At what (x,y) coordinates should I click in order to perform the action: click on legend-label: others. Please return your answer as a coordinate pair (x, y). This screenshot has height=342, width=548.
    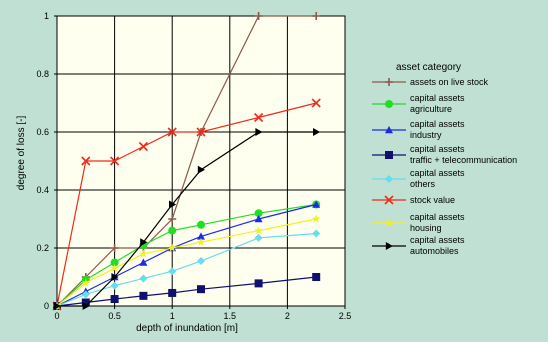
    Looking at the image, I should click on (423, 184).